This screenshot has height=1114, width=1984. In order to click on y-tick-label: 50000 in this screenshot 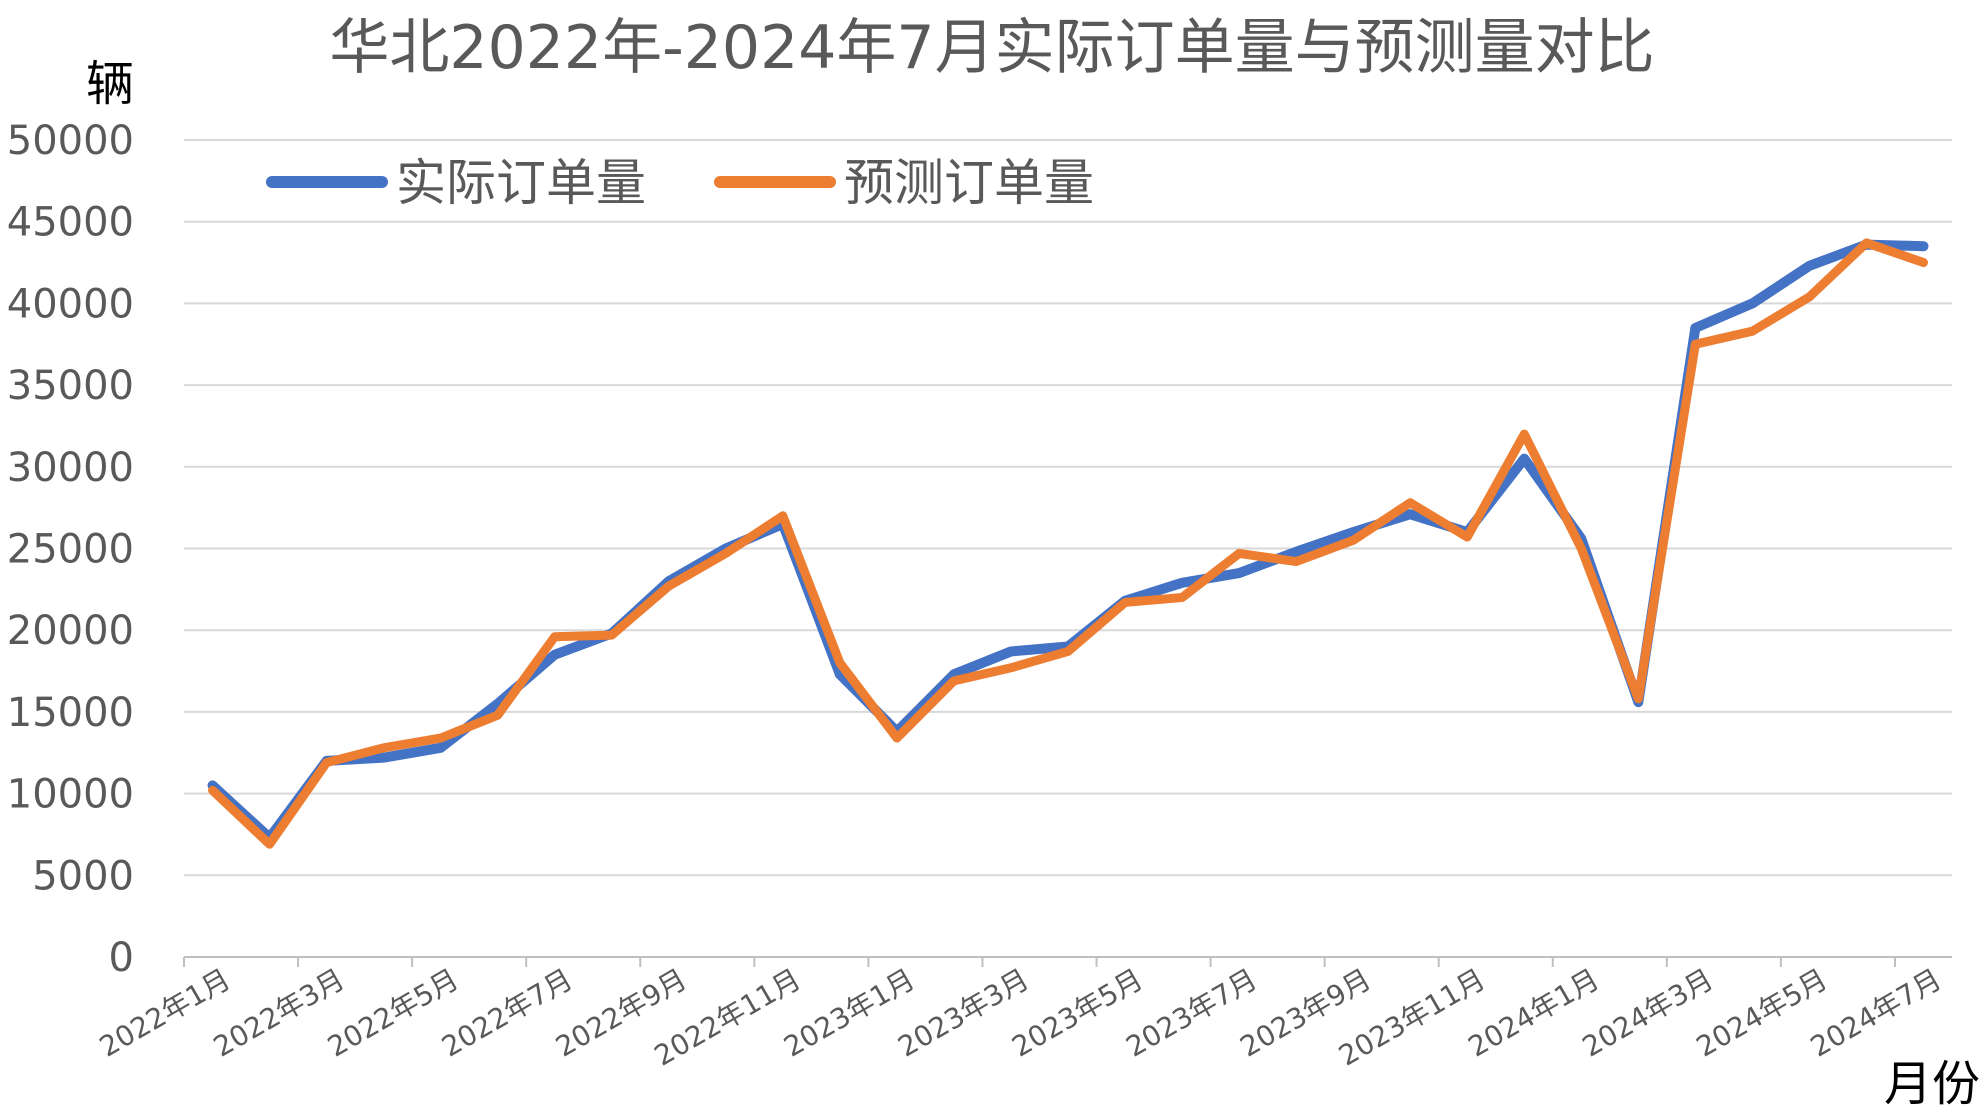, I will do `click(70, 141)`.